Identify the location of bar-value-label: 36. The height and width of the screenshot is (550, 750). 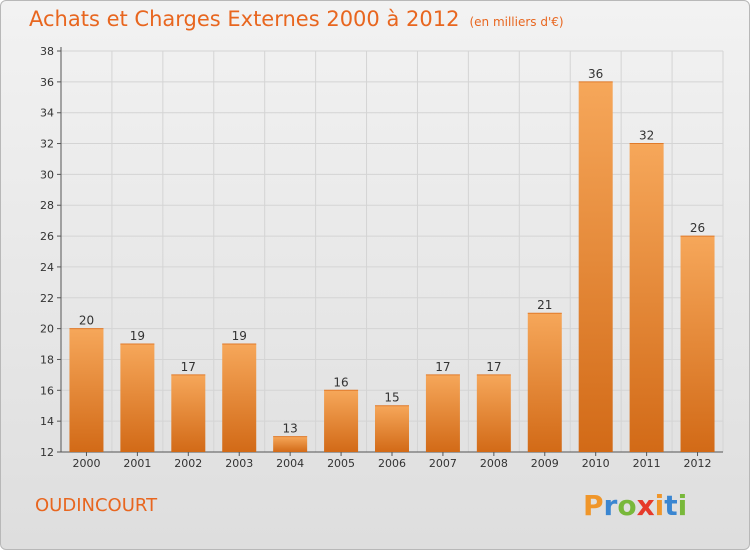
(595, 74).